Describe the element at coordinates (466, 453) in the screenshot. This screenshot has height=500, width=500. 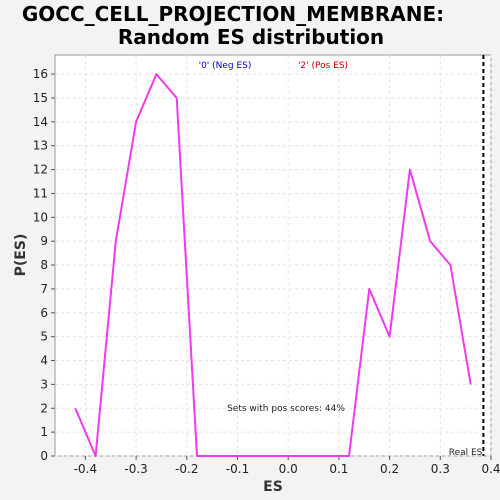
I see `real-es-label: Real ES` at that location.